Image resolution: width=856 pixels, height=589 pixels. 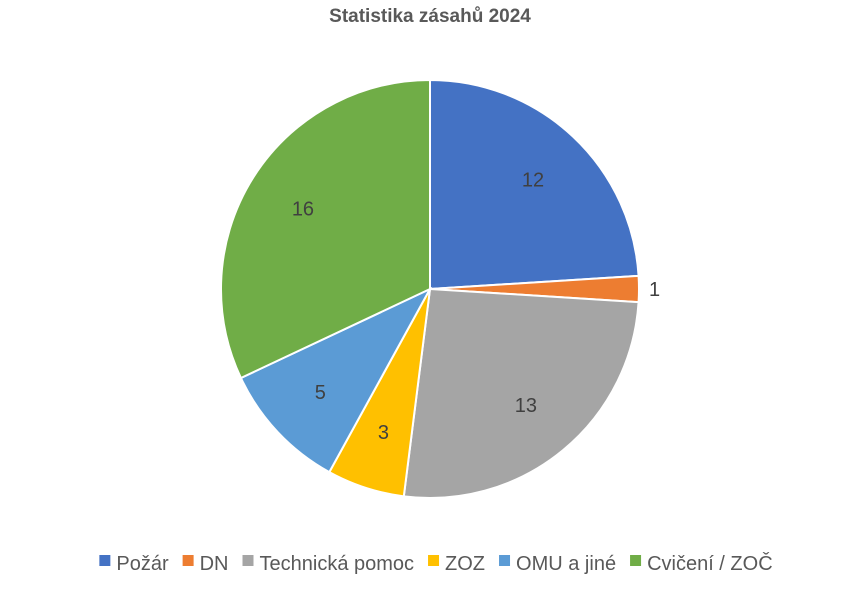 I want to click on legend-label-omu-a-jine: OMU a jiné, so click(x=566, y=564).